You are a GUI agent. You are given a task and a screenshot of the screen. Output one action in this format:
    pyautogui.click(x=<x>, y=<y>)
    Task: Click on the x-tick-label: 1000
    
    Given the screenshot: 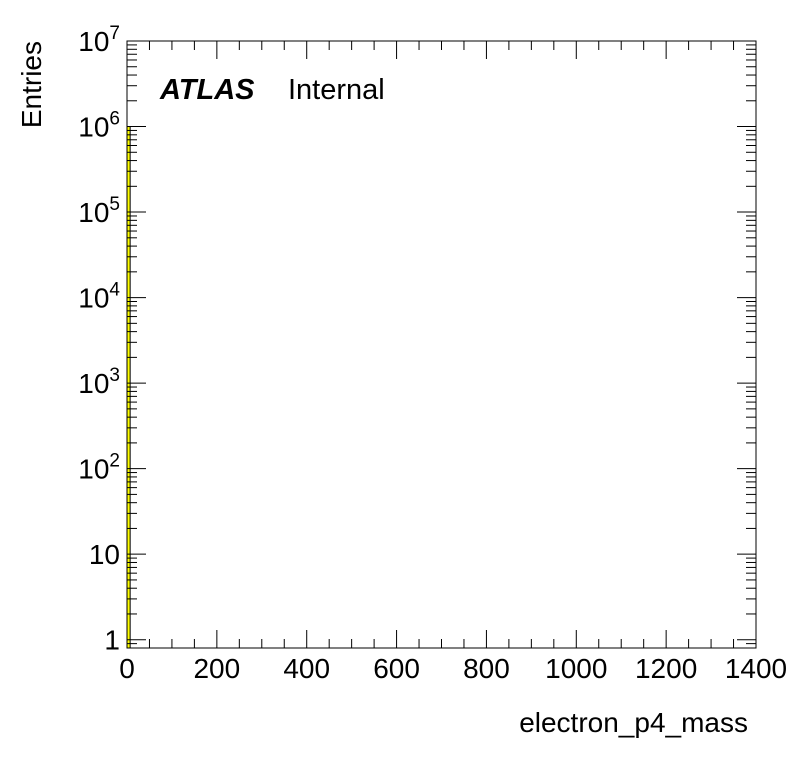 What is the action you would take?
    pyautogui.click(x=576, y=668)
    